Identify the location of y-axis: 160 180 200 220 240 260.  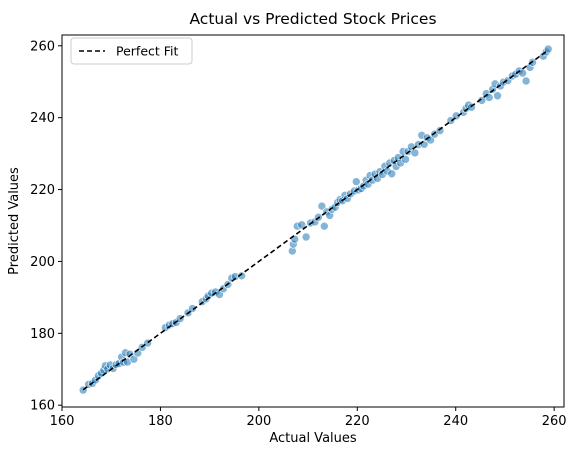
(46, 226).